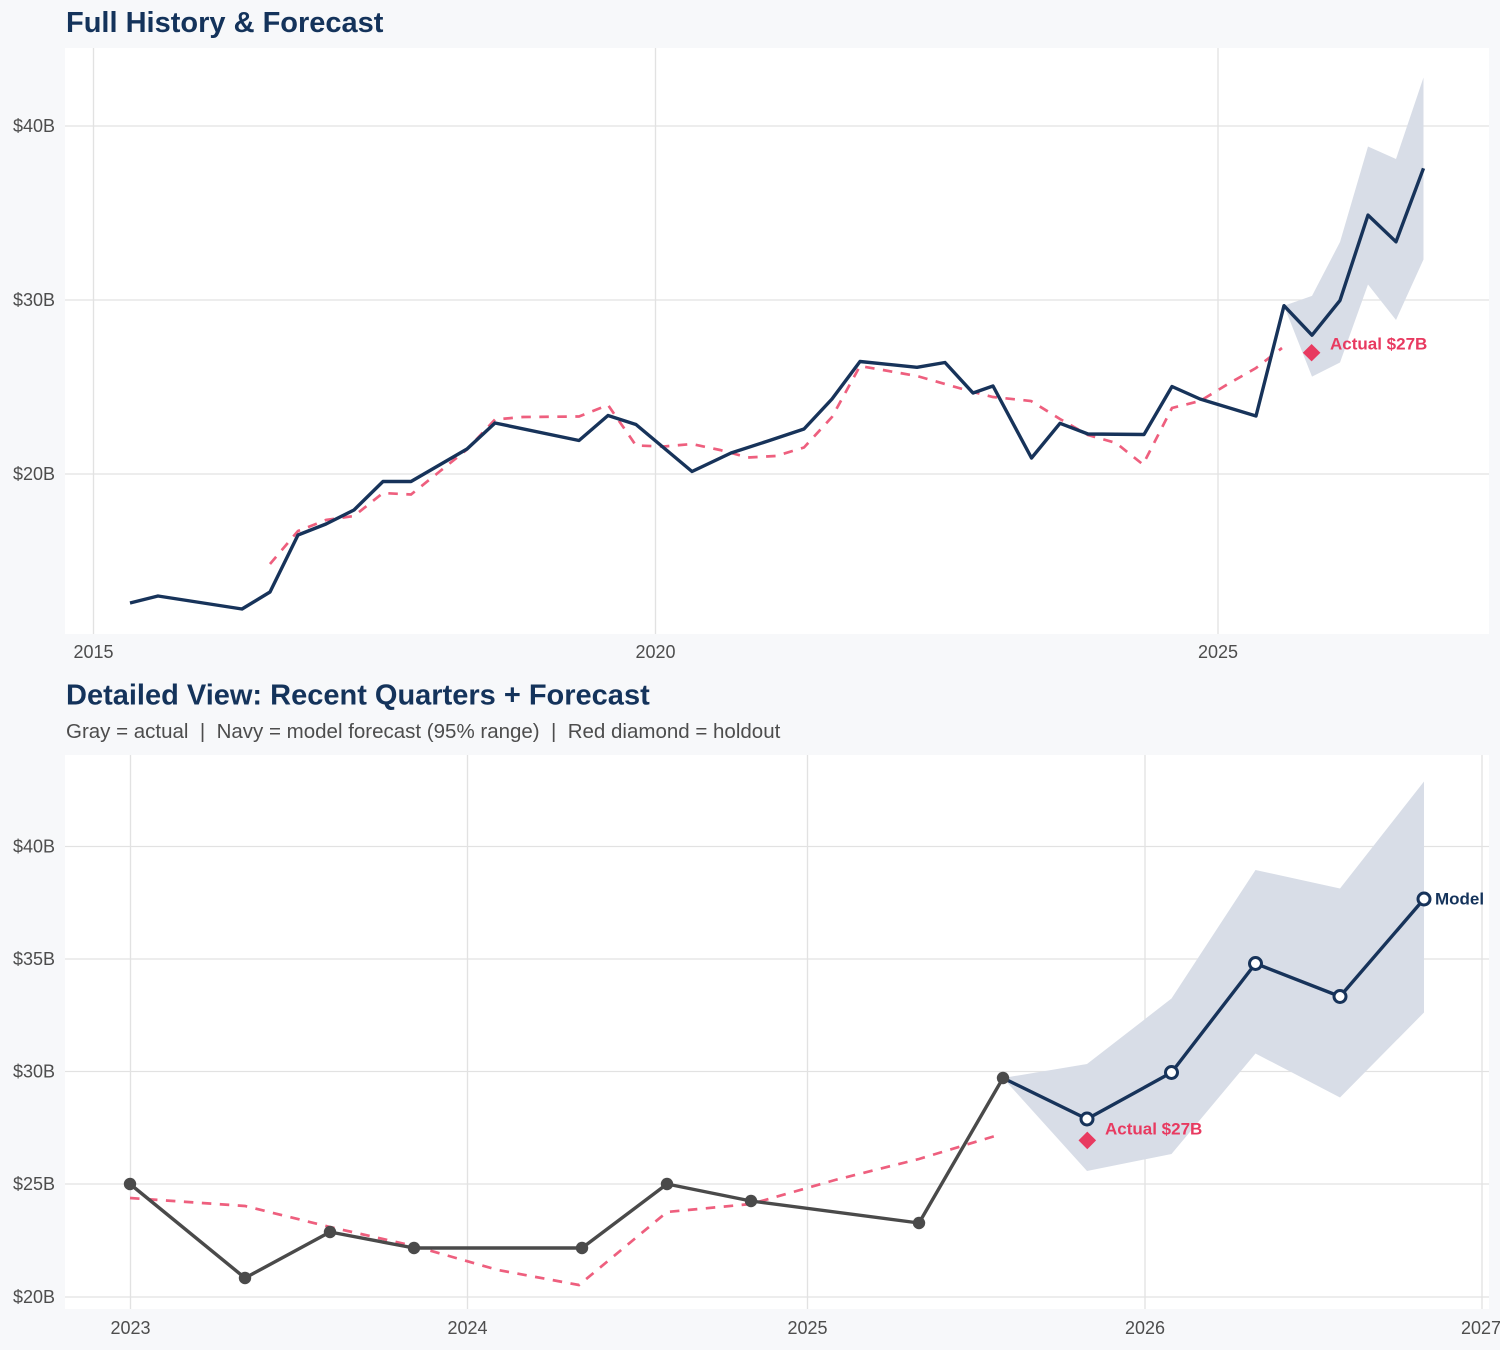 This screenshot has height=1350, width=1500. I want to click on svg-text: 2027, so click(1480, 1328).